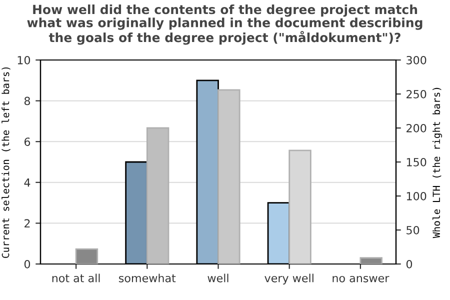 The height and width of the screenshot is (300, 450). I want to click on y2-tick-label: 300, so click(416, 60).